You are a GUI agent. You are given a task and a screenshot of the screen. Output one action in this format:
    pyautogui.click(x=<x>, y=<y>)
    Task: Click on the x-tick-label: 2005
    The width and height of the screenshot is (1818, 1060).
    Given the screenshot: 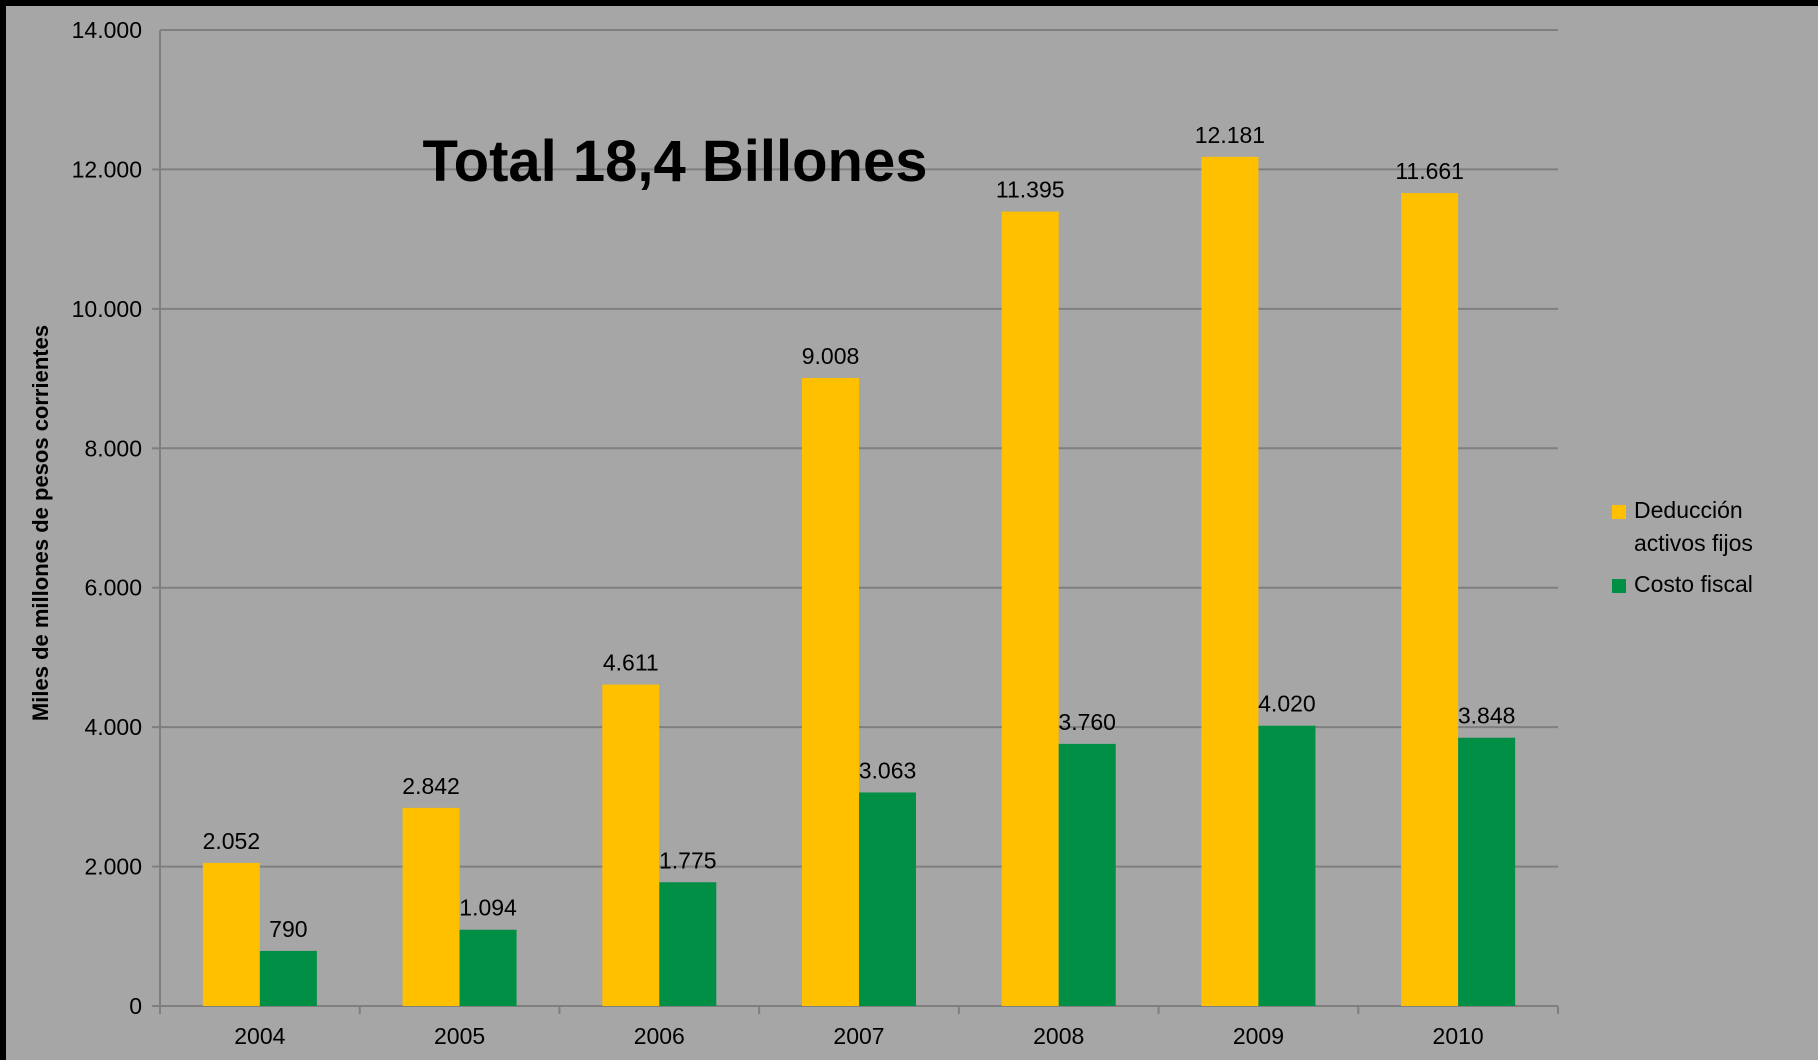 What is the action you would take?
    pyautogui.click(x=459, y=1036)
    